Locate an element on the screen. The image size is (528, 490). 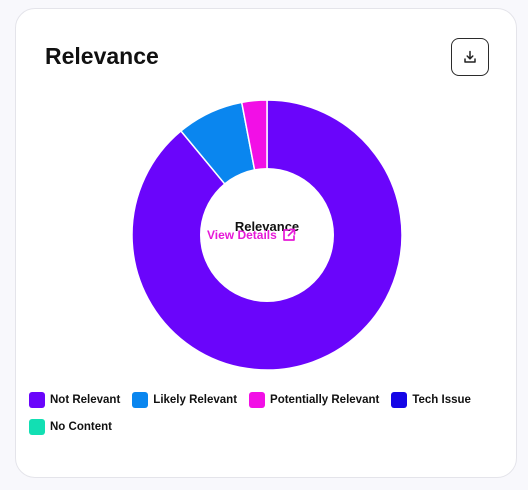
card-title: Relevance is located at coordinates (102, 56).